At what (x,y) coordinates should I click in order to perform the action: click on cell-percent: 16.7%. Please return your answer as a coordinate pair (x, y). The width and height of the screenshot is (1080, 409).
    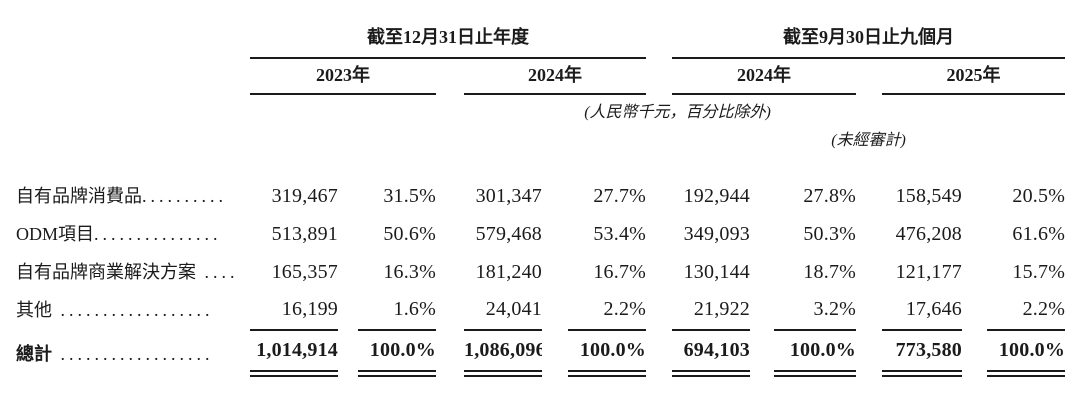
    Looking at the image, I should click on (620, 272).